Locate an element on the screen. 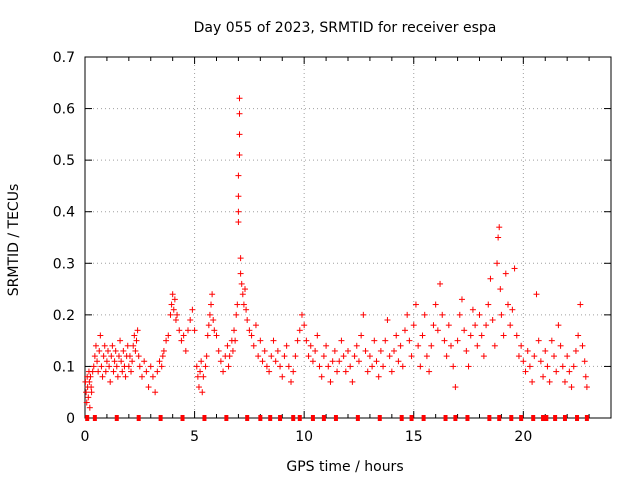 The width and height of the screenshot is (640, 480). y-tick-label: 0.1 is located at coordinates (64, 367).